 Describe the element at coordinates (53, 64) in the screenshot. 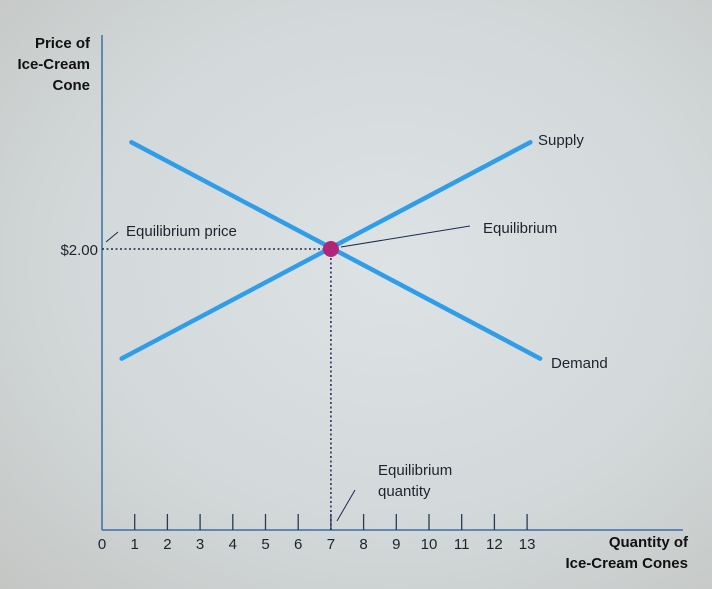

I see `y-axis-title: Ice-Cream` at that location.